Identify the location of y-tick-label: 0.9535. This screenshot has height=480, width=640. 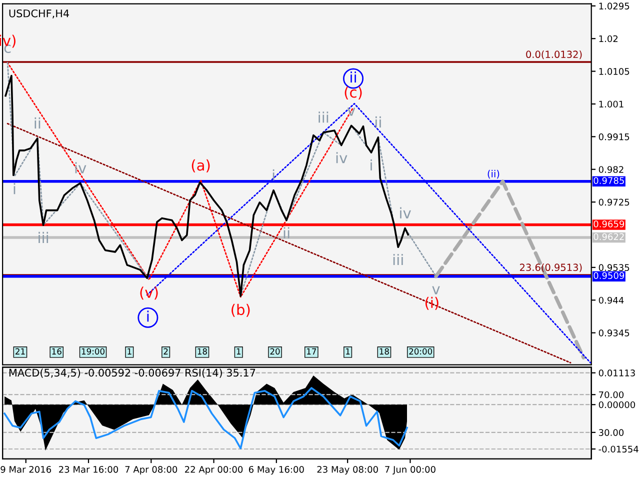
(614, 267).